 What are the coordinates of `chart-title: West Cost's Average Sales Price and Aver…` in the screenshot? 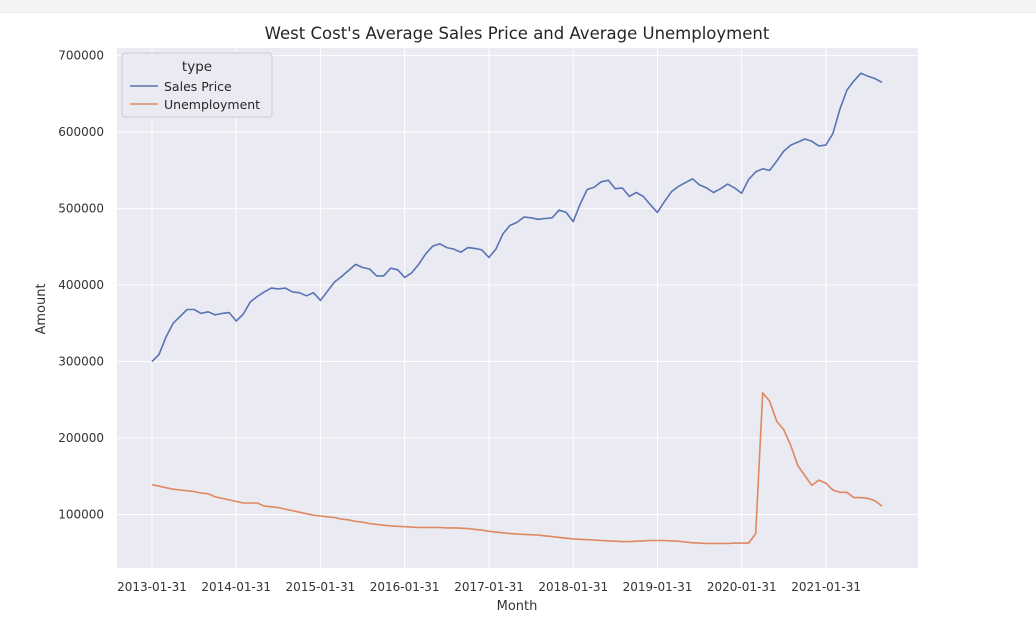 It's located at (517, 33).